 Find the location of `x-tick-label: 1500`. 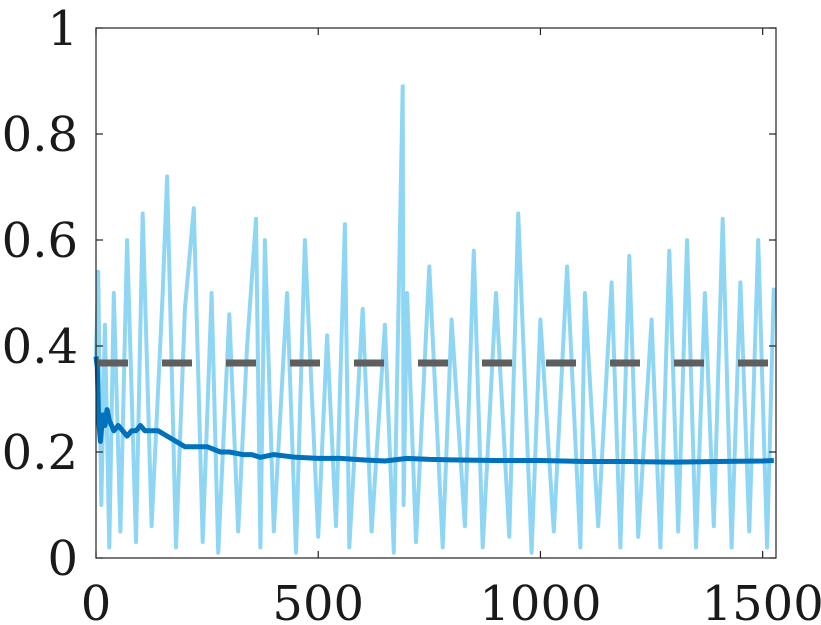

x-tick-label: 1500 is located at coordinates (761, 600).